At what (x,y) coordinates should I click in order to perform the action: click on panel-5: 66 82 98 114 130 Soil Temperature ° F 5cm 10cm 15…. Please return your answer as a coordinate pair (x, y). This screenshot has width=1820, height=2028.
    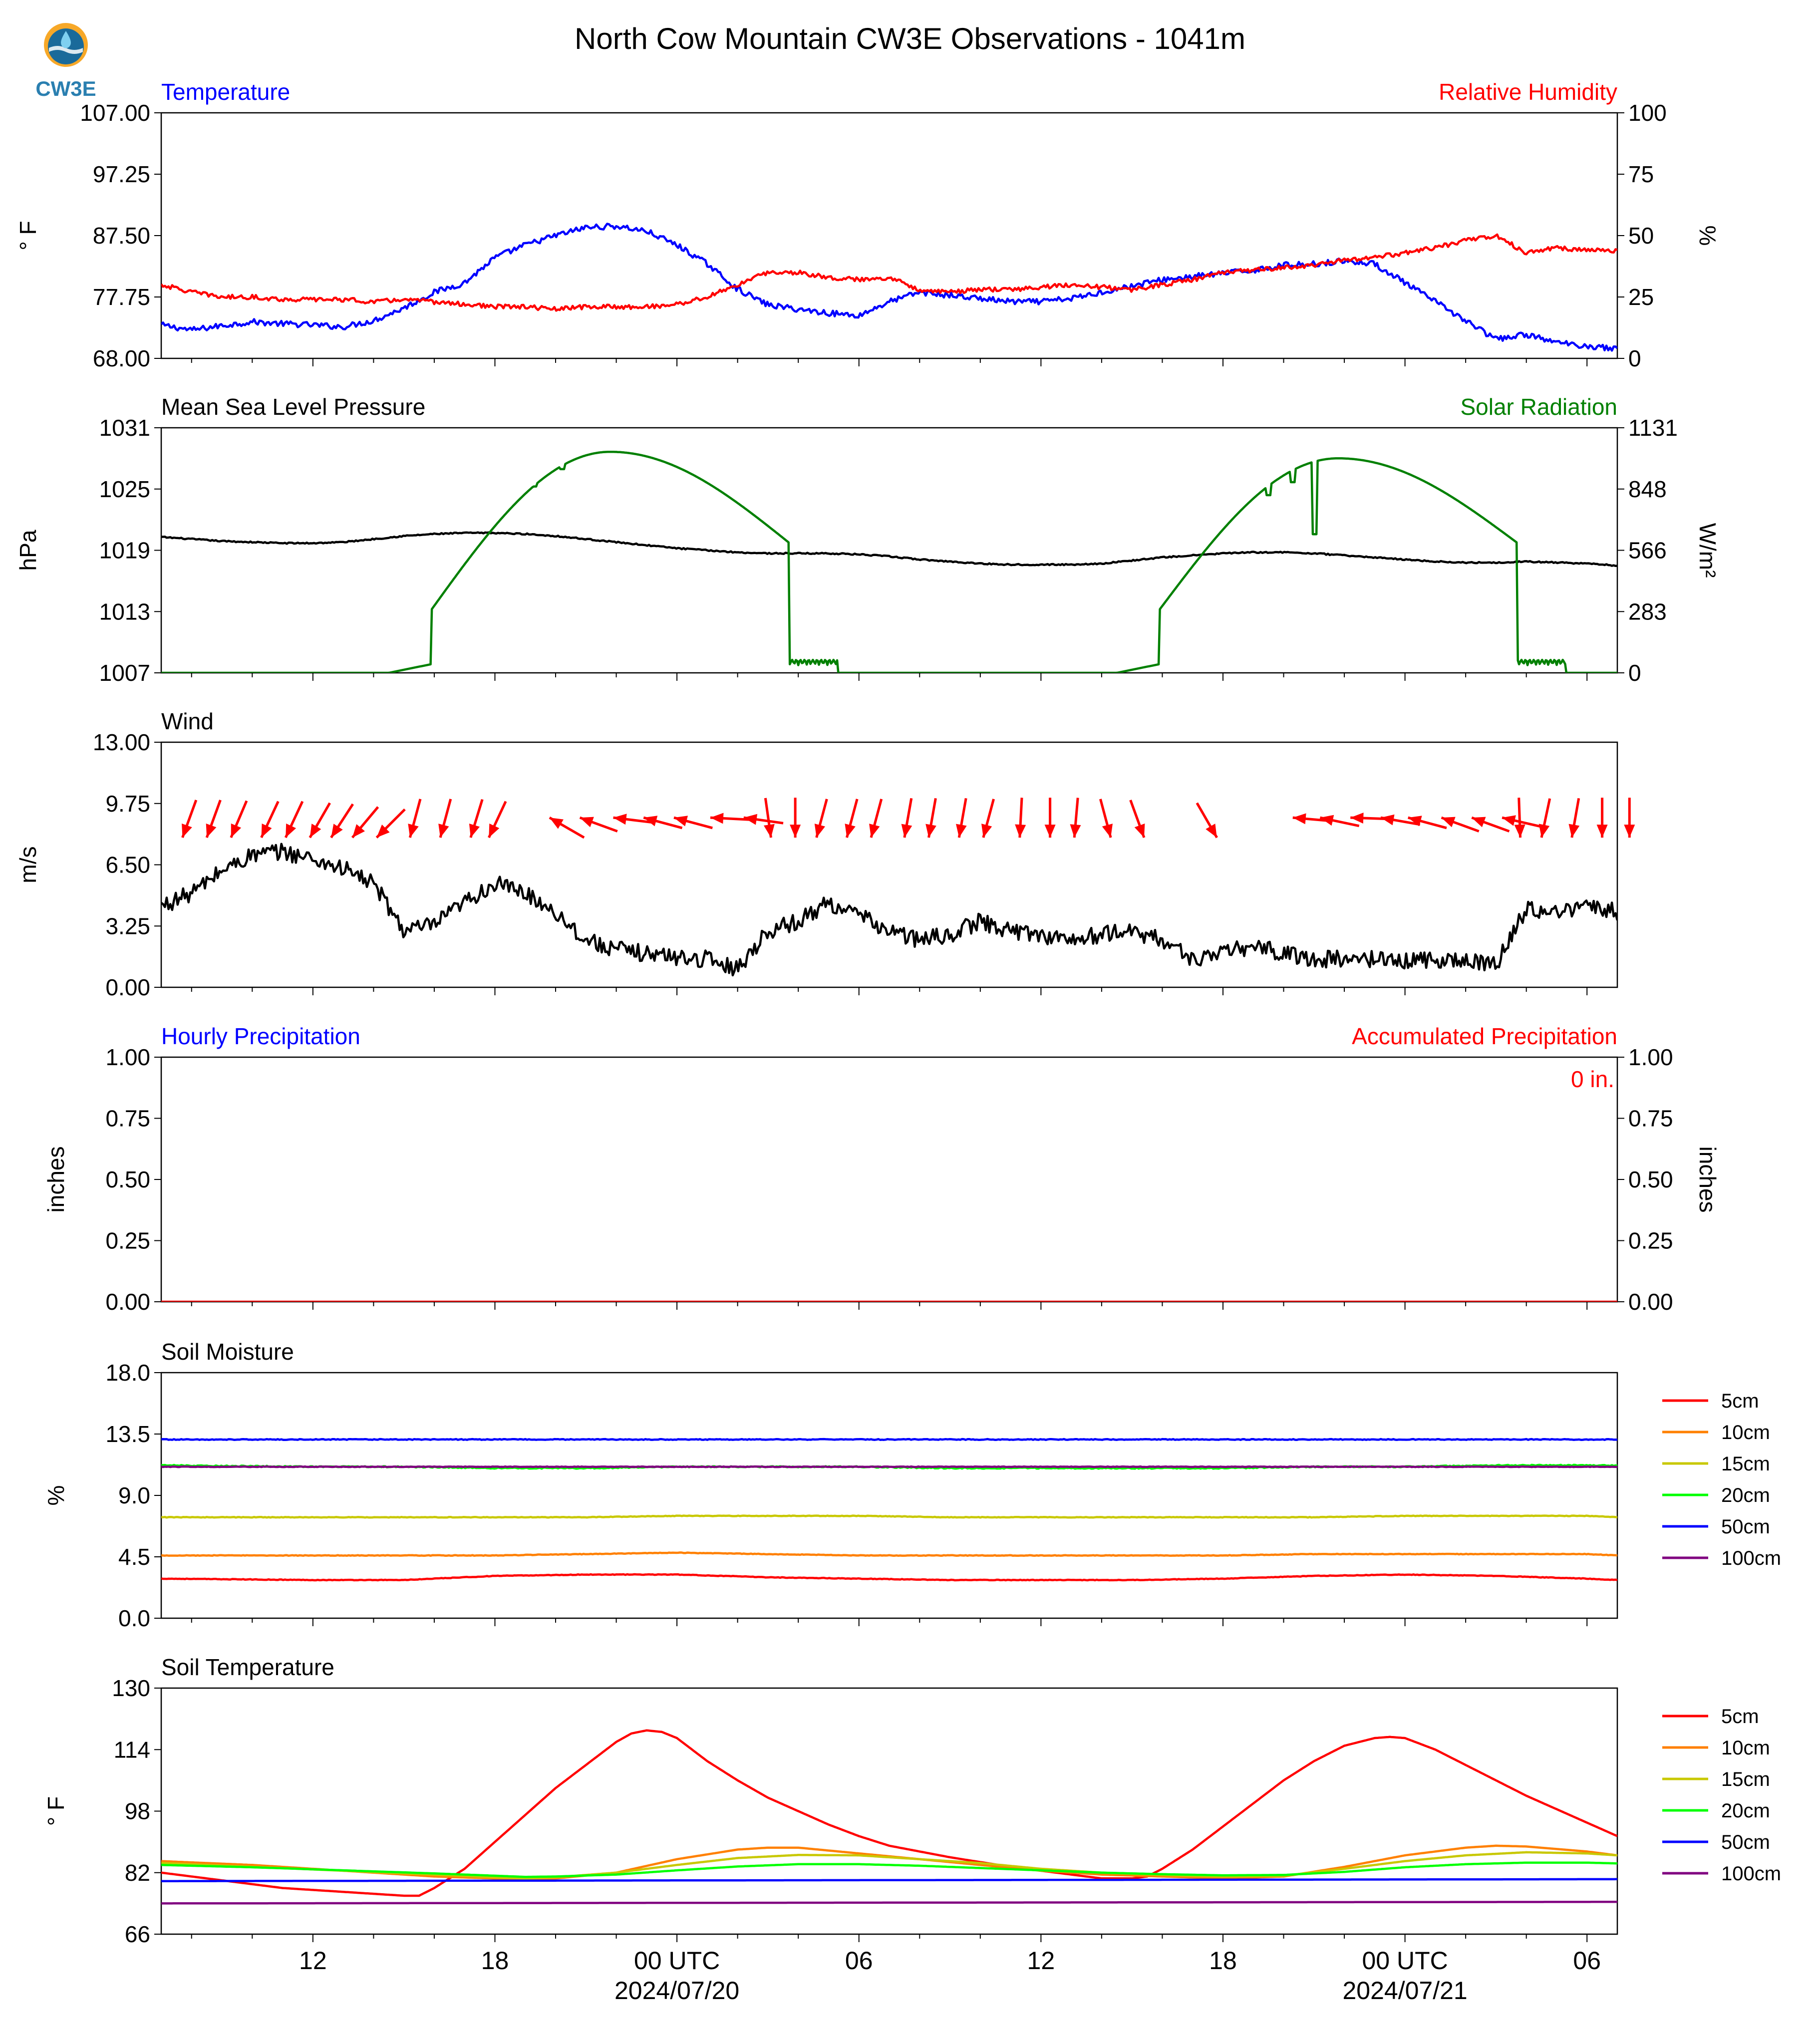
    Looking at the image, I should click on (912, 1800).